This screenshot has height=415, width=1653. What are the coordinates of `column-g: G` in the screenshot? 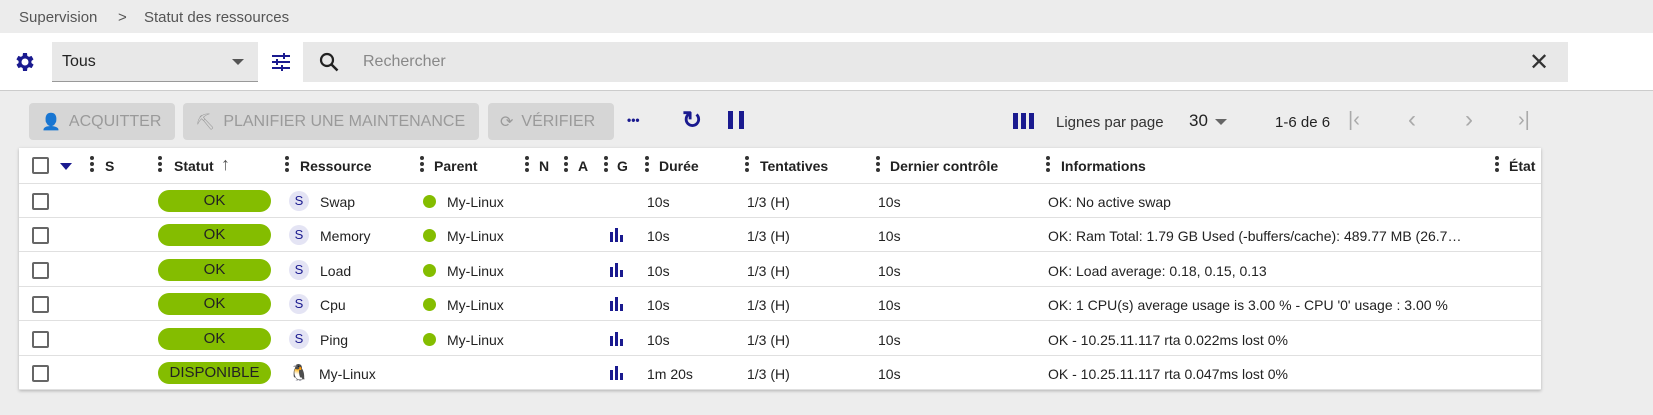 It's located at (622, 166).